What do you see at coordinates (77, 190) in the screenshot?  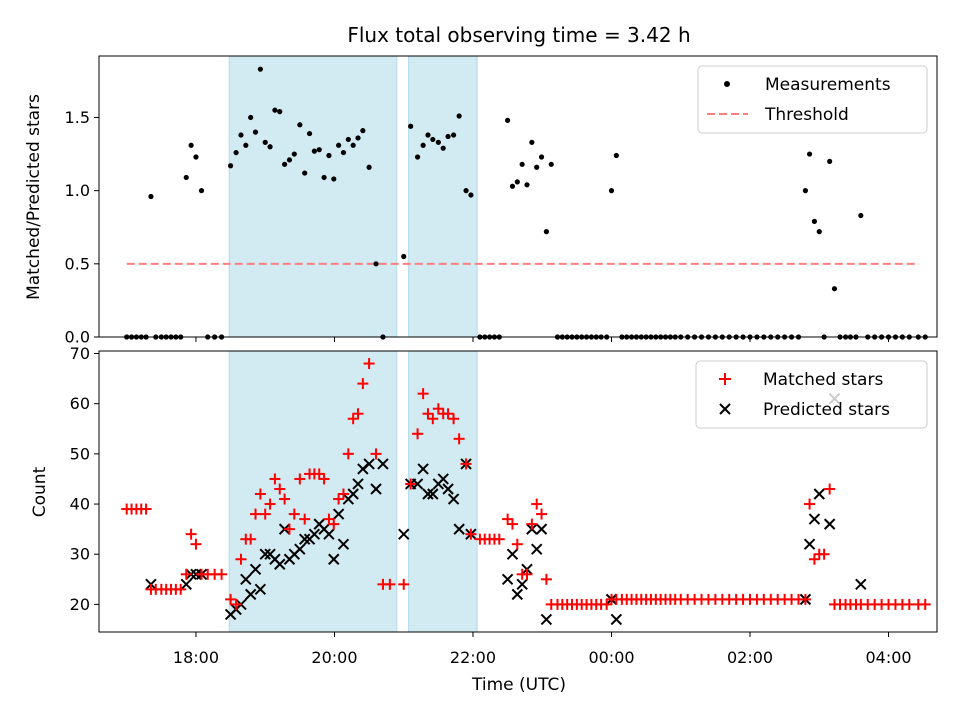 I see `y-tick-label: 1.0` at bounding box center [77, 190].